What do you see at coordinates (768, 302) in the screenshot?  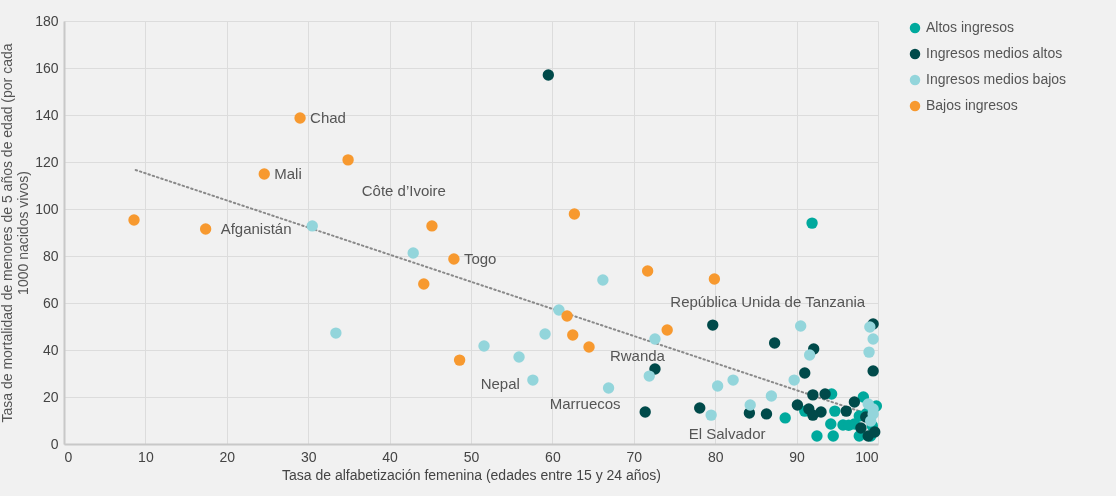 I see `annotation: República Unida de Tanzania` at bounding box center [768, 302].